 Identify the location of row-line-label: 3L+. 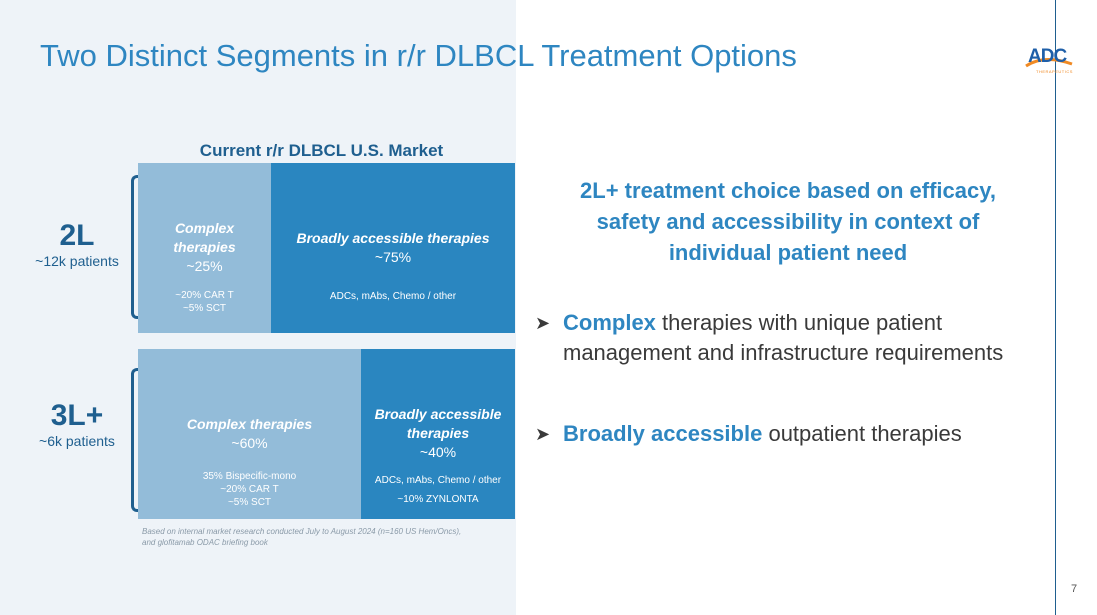
(77, 415).